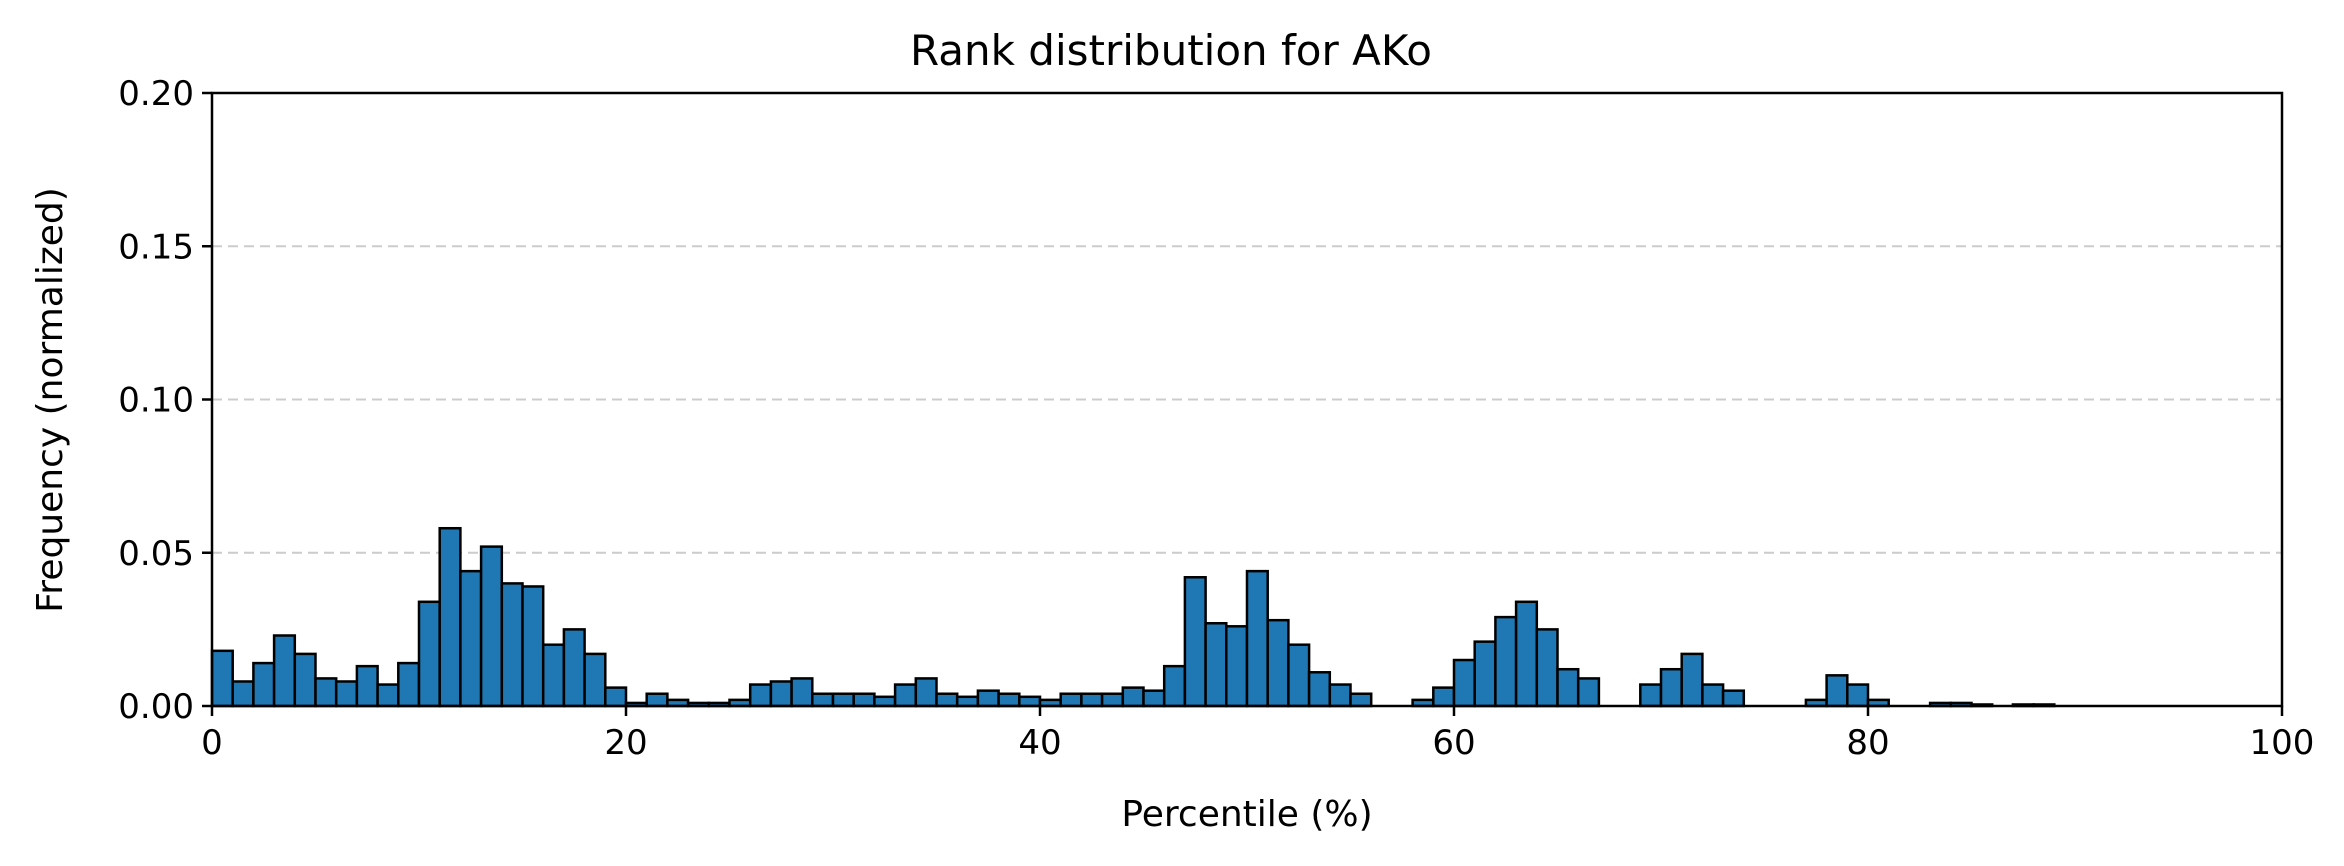 This screenshot has height=866, width=2344. What do you see at coordinates (156, 247) in the screenshot?
I see `y-tick-label: 0.15` at bounding box center [156, 247].